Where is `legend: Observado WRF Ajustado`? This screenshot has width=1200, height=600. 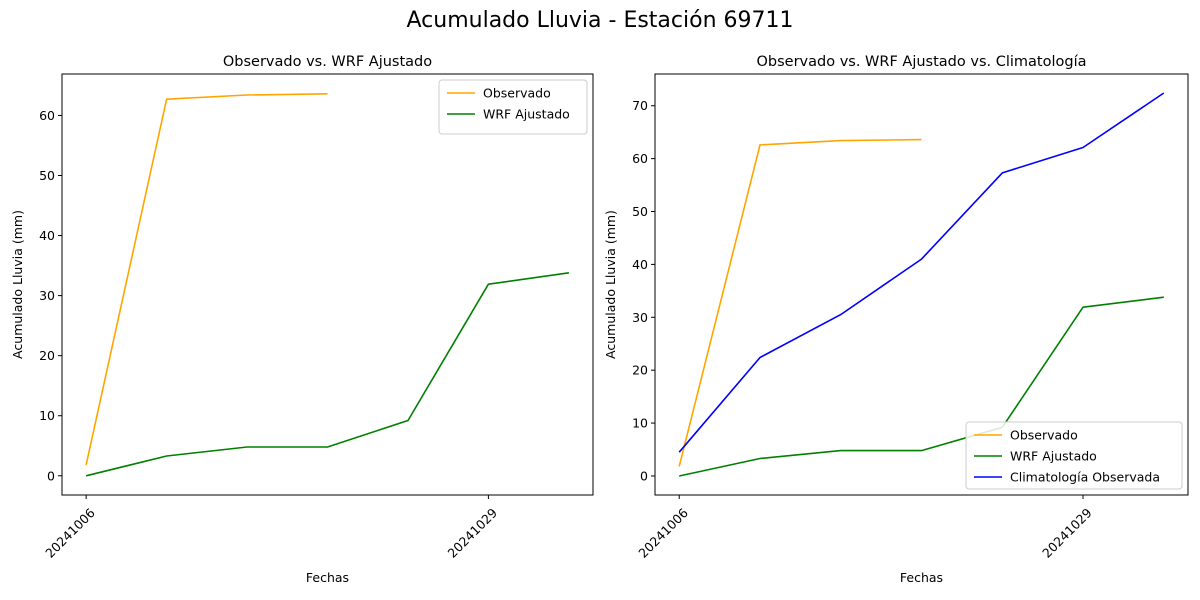 legend: Observado WRF Ajustado is located at coordinates (513, 107).